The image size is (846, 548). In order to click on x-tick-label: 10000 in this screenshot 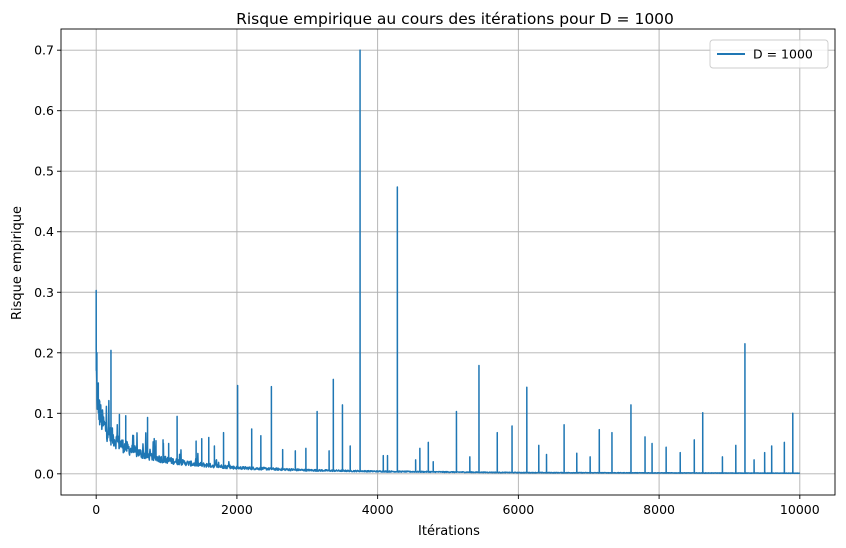, I will do `click(800, 509)`.